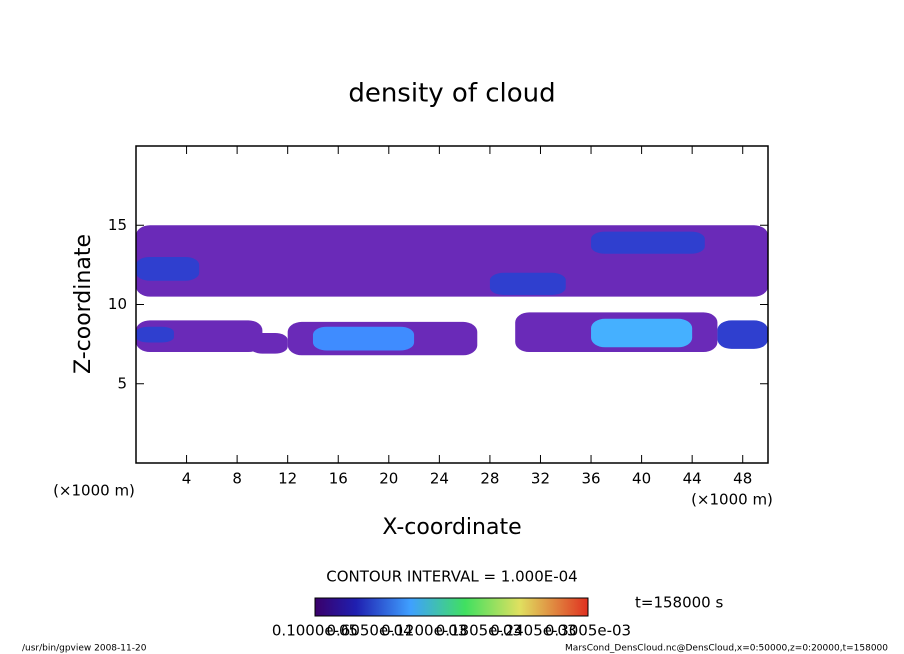 The image size is (904, 654). Describe the element at coordinates (424, 631) in the screenshot. I see `colorbar-label: 0.1200e-03` at that location.